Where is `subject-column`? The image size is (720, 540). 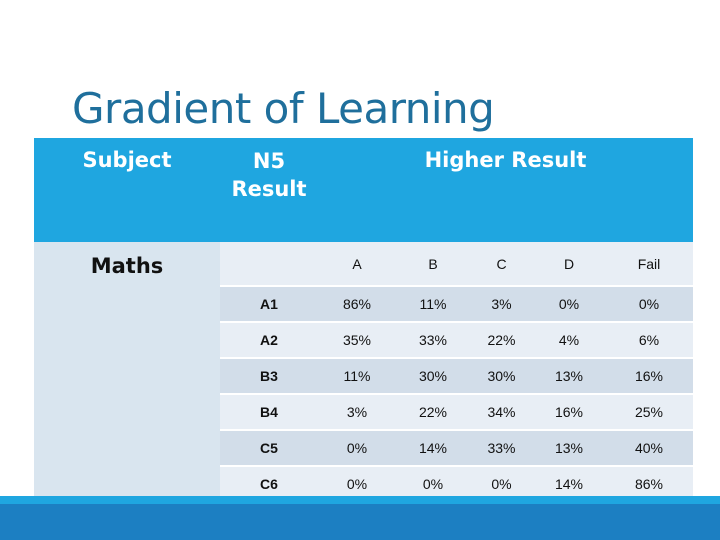 subject-column is located at coordinates (127, 371).